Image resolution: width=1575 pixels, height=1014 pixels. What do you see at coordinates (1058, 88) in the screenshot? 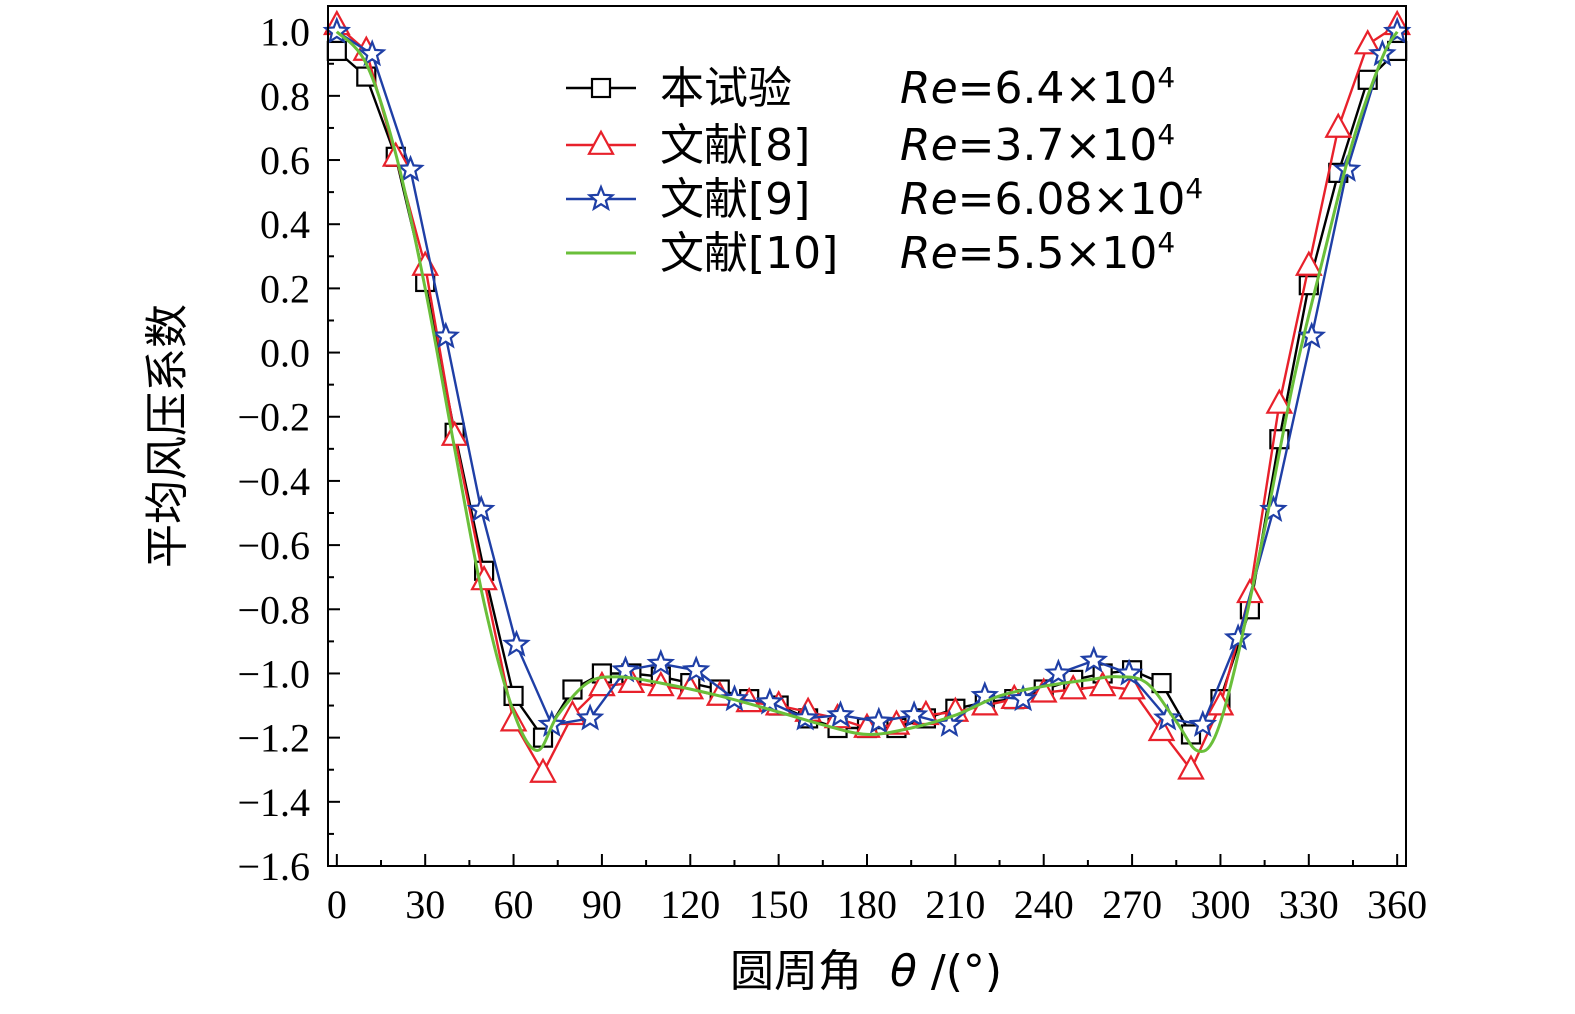
I see `re-value: =6.4×10` at bounding box center [1058, 88].